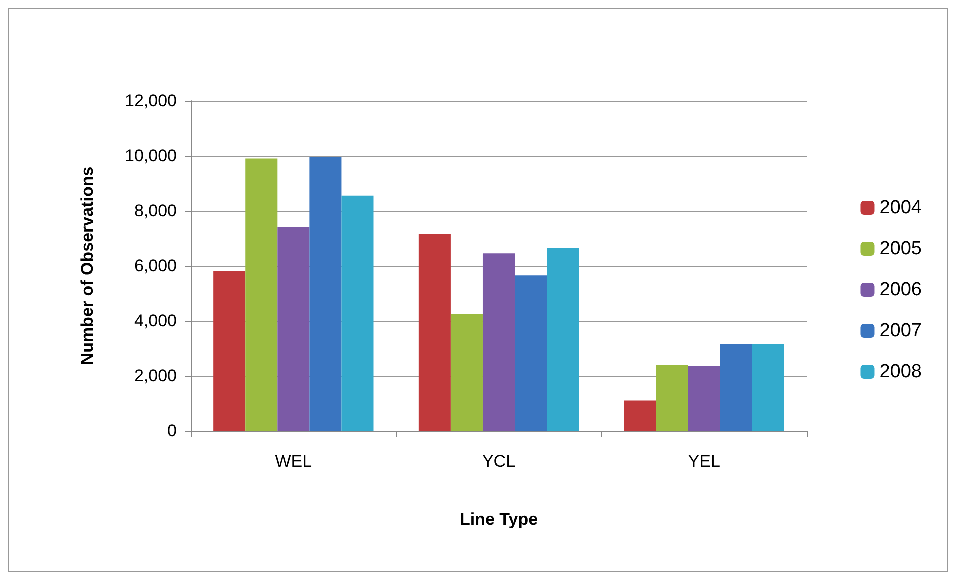  Describe the element at coordinates (499, 519) in the screenshot. I see `x-axis-title: Line Type` at that location.